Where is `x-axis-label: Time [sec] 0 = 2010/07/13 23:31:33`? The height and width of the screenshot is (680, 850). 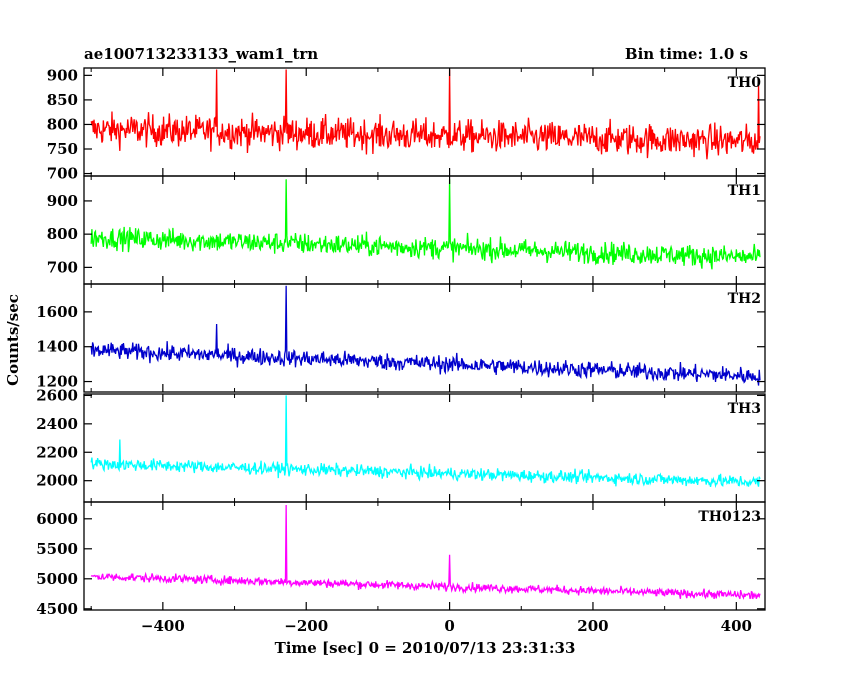 x-axis-label: Time [sec] 0 = 2010/07/13 23:31:33 is located at coordinates (425, 648).